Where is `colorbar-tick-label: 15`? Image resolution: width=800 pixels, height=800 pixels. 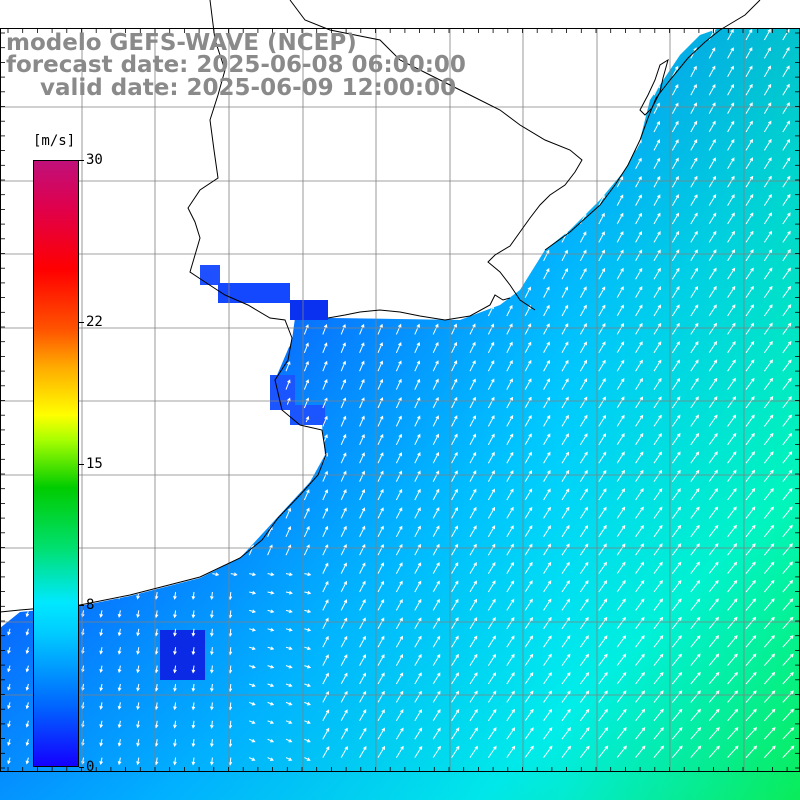 colorbar-tick-label: 15 is located at coordinates (94, 463).